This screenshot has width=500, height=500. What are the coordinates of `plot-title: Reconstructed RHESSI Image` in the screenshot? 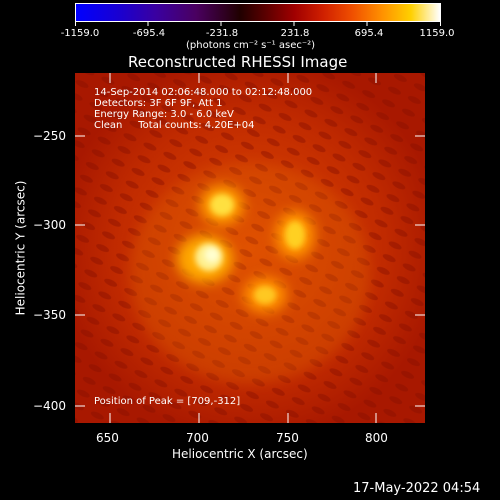 It's located at (238, 62).